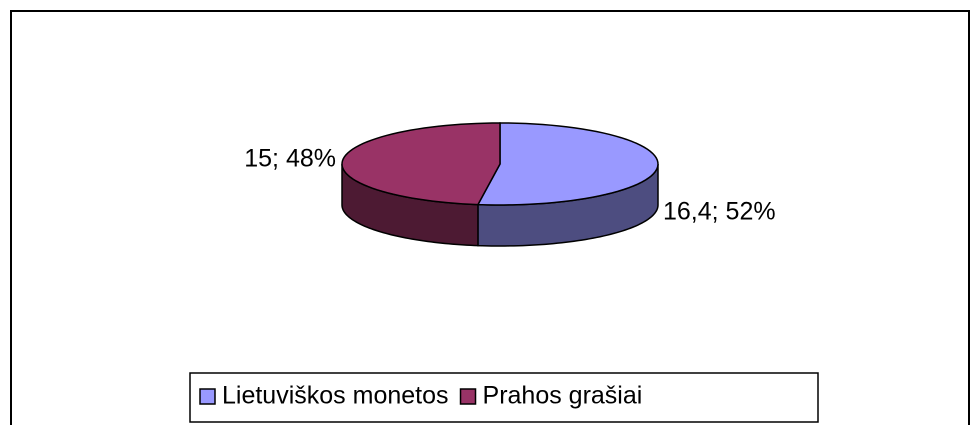 Image resolution: width=979 pixels, height=425 pixels. What do you see at coordinates (335, 396) in the screenshot?
I see `legend-label: Lietuviškos monetos` at bounding box center [335, 396].